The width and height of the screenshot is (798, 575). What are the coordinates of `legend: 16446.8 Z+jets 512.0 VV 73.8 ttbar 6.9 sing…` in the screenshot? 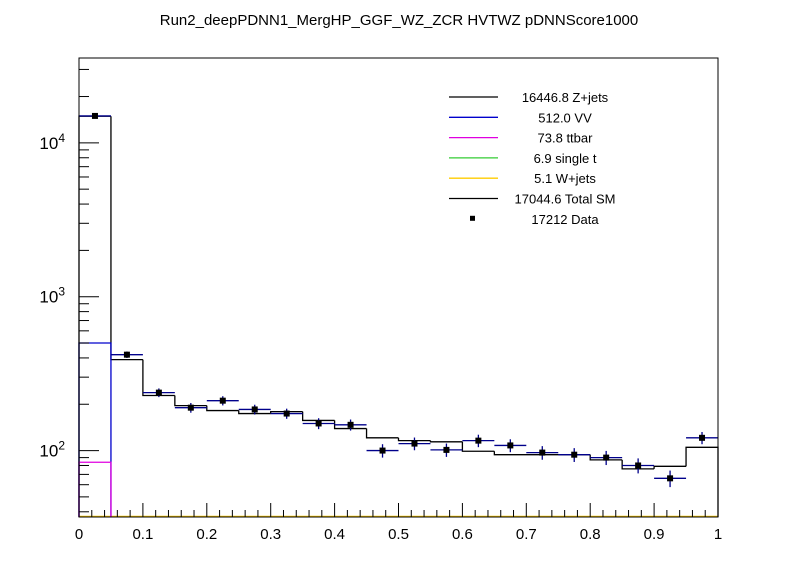 It's located at (532, 158).